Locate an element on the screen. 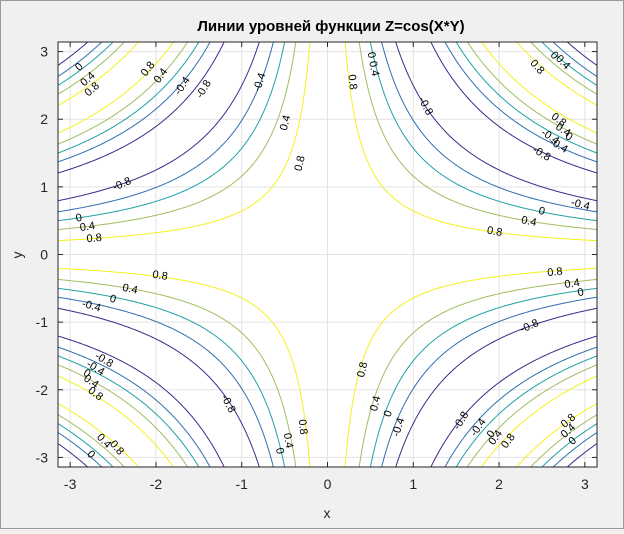  y-tick-label: -1 is located at coordinates (42, 322).